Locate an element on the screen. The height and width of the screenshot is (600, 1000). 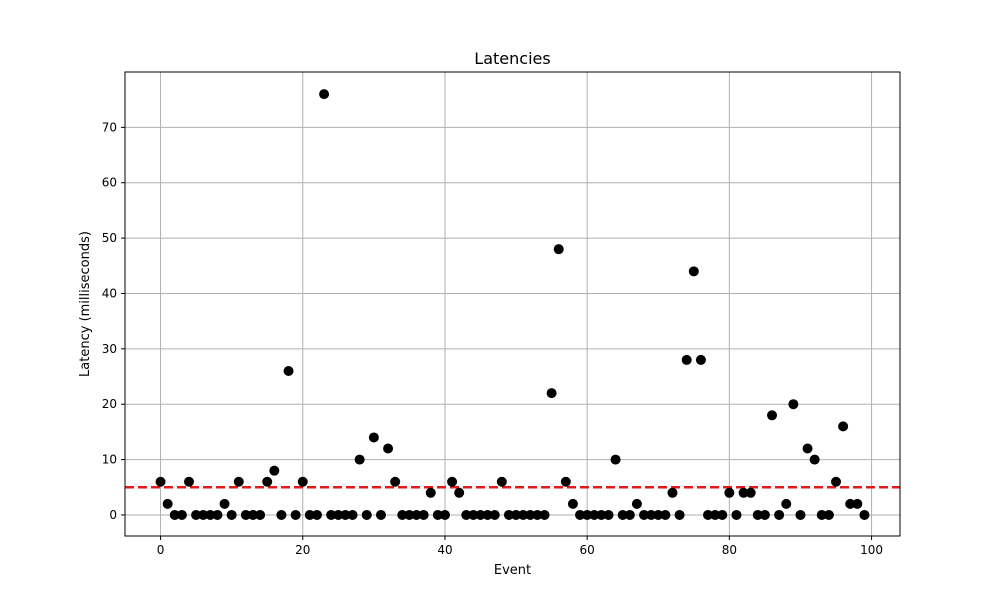
x-tick-label: 100 is located at coordinates (871, 550).